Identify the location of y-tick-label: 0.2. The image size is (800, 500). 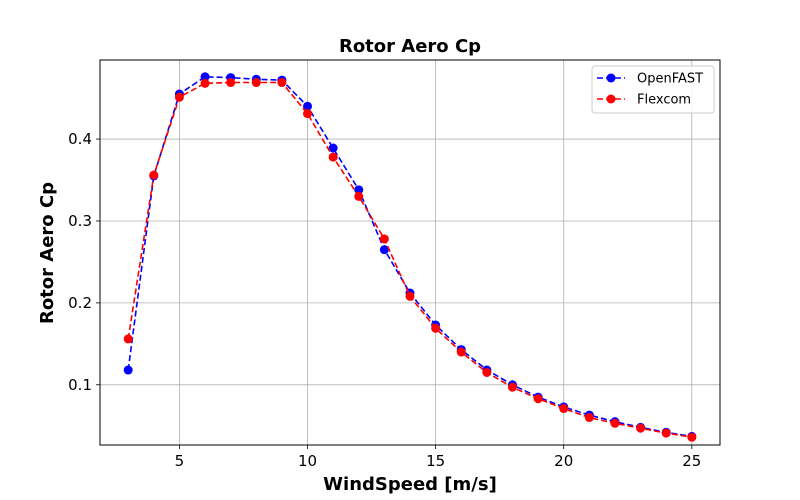
(80, 303).